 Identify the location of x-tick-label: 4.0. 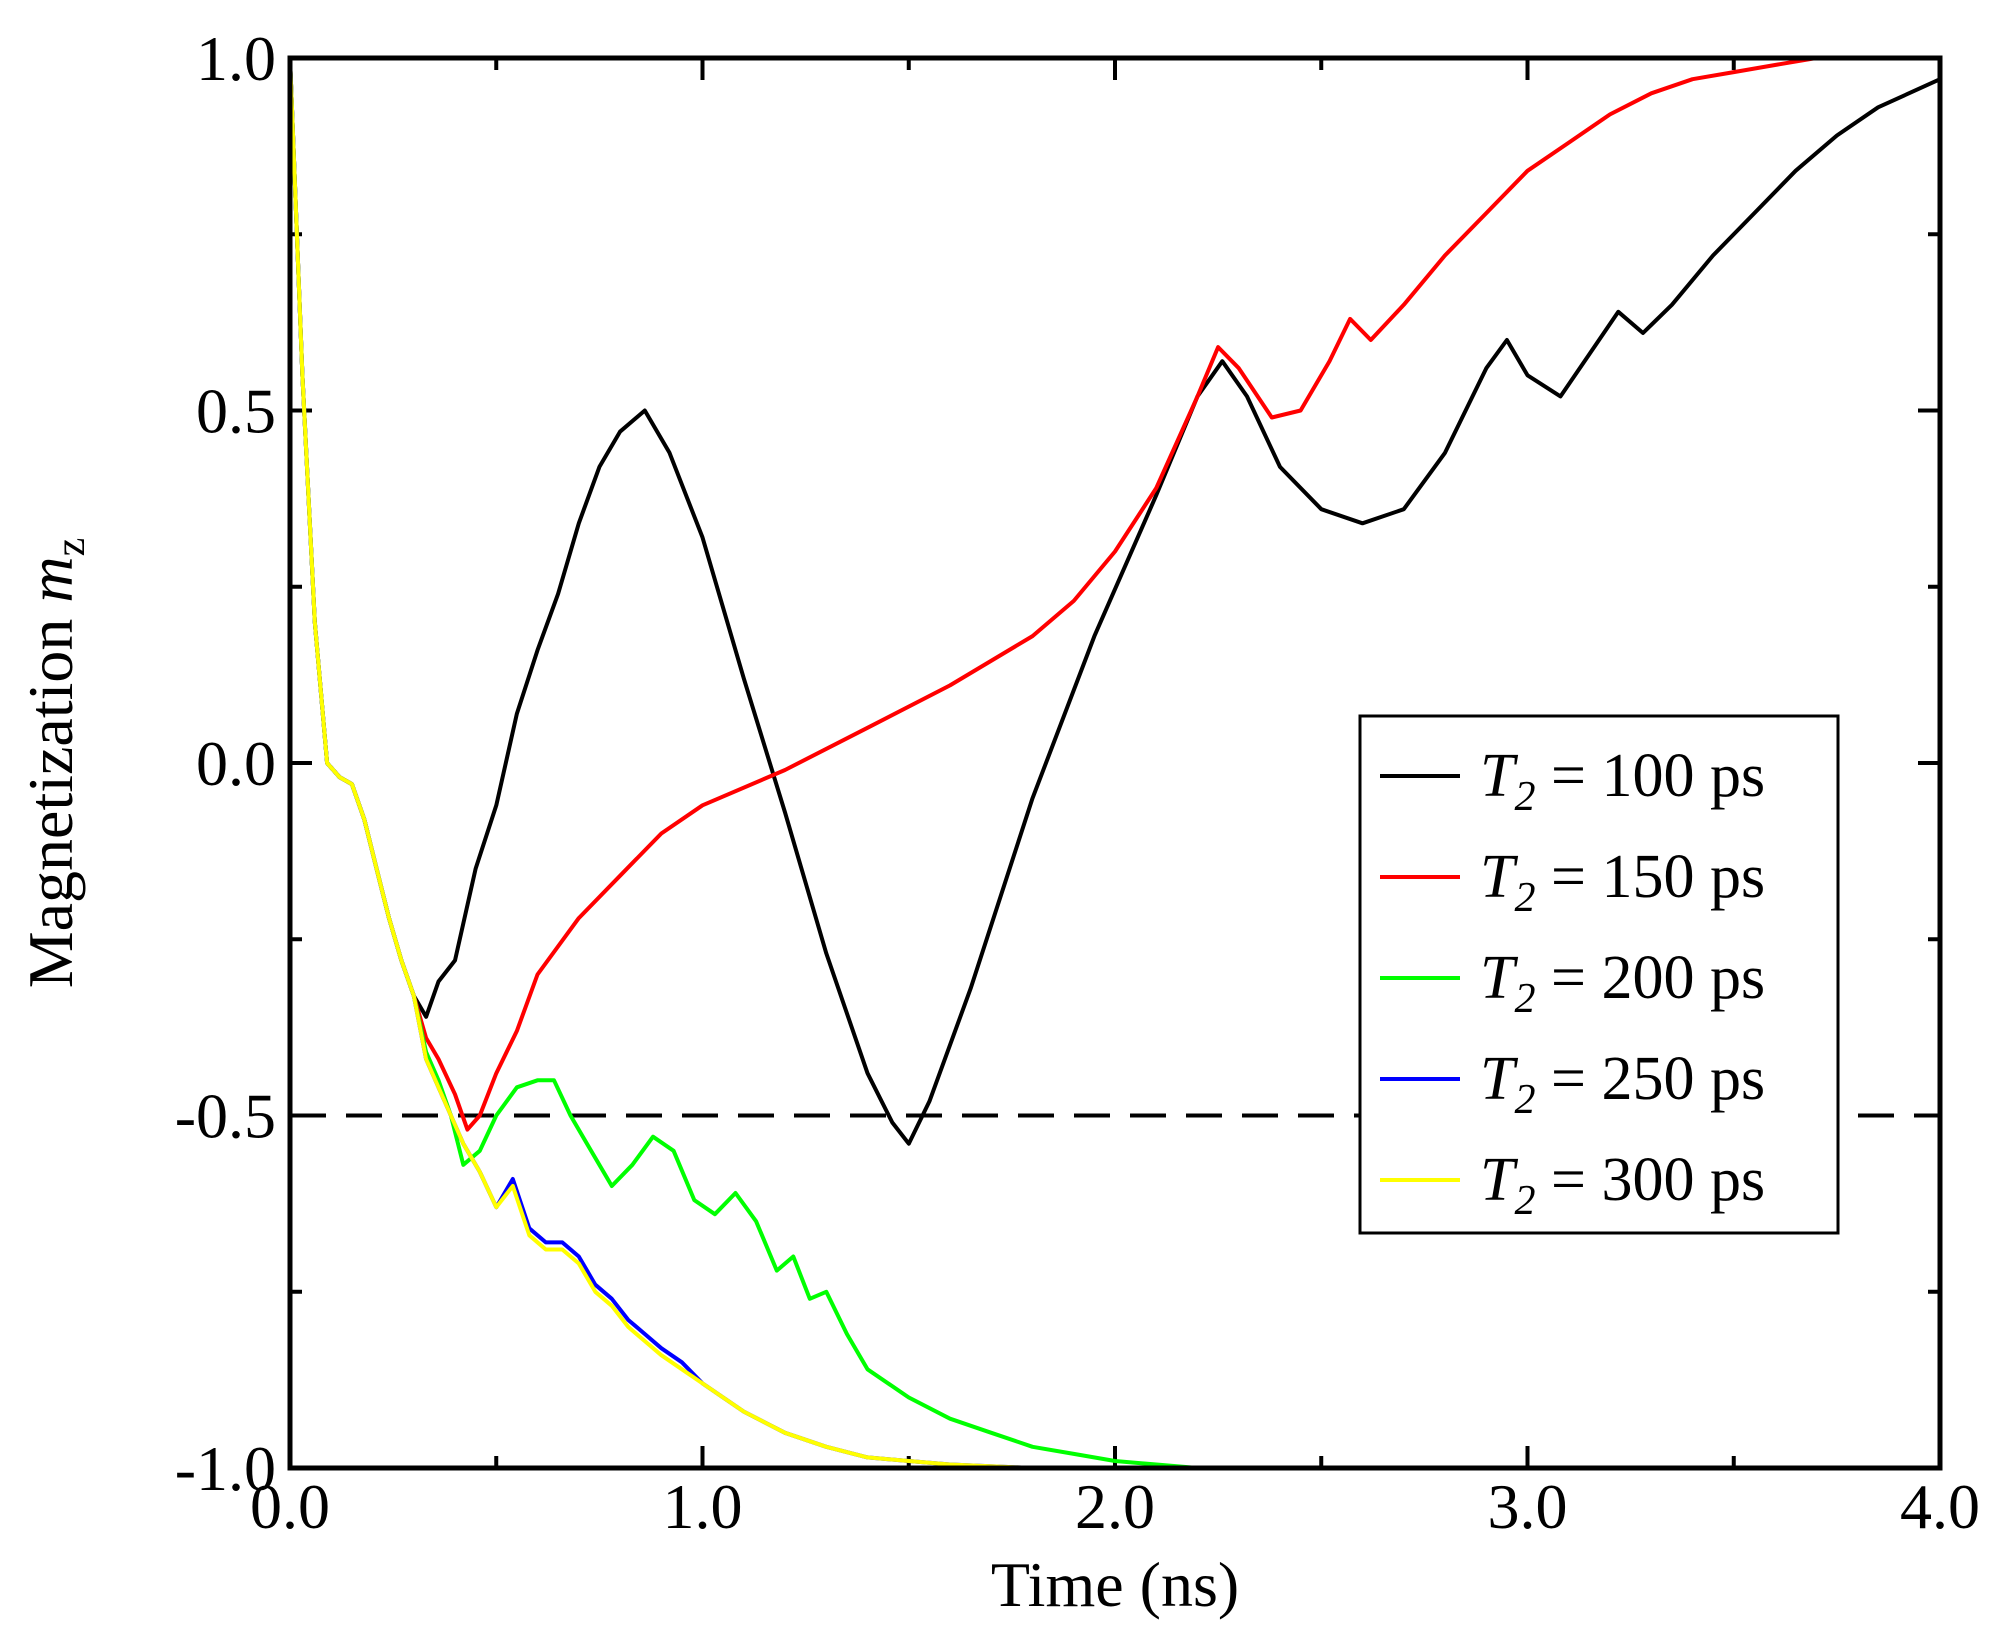
(1940, 1506).